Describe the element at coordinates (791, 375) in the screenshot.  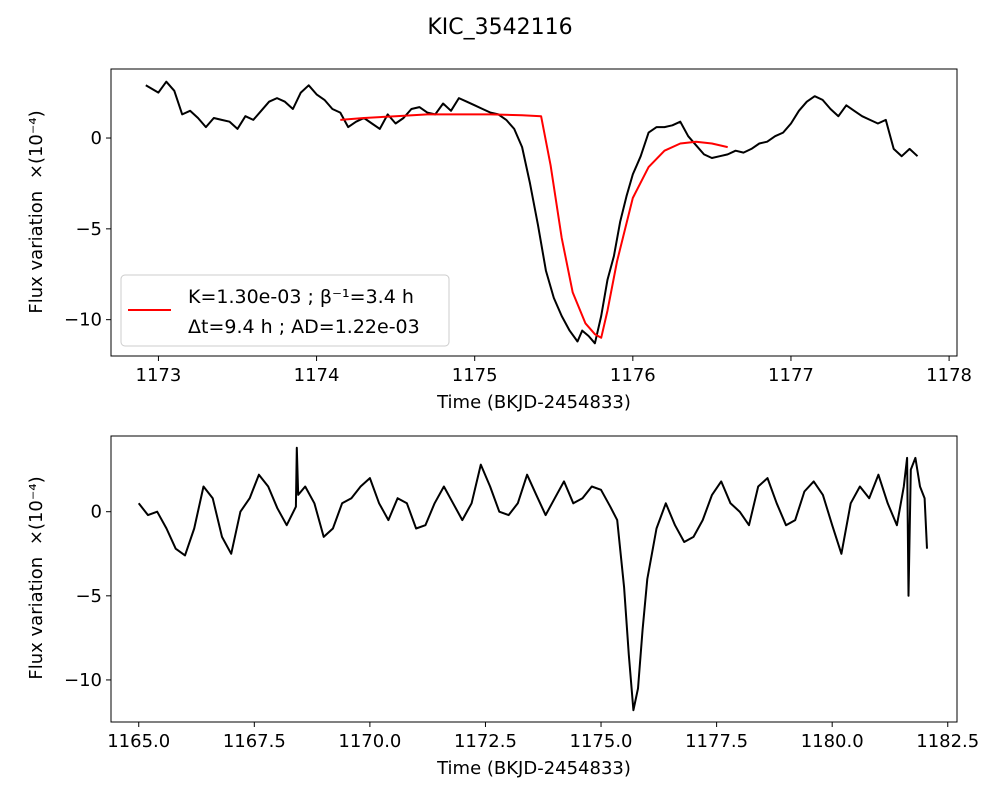
I see `top-x-tick-label: 1177` at that location.